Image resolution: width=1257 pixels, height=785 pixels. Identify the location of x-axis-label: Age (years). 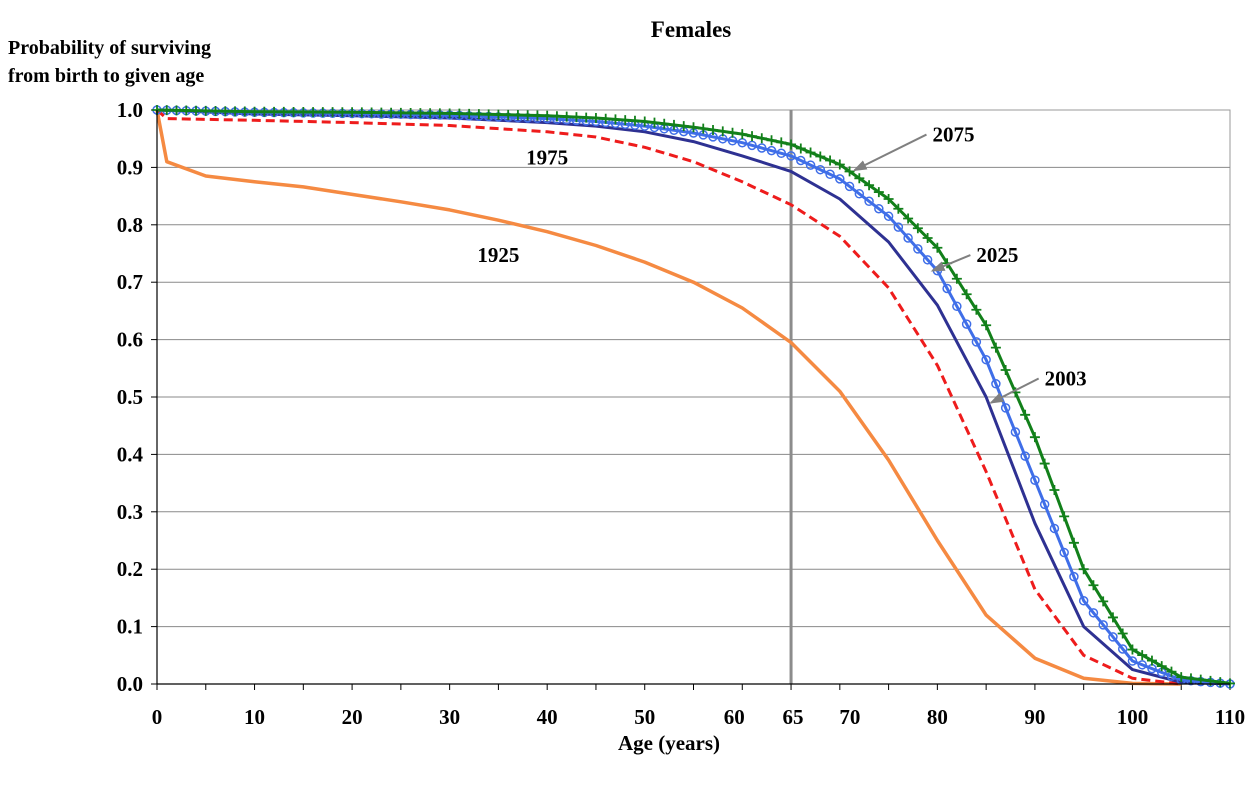
(669, 743).